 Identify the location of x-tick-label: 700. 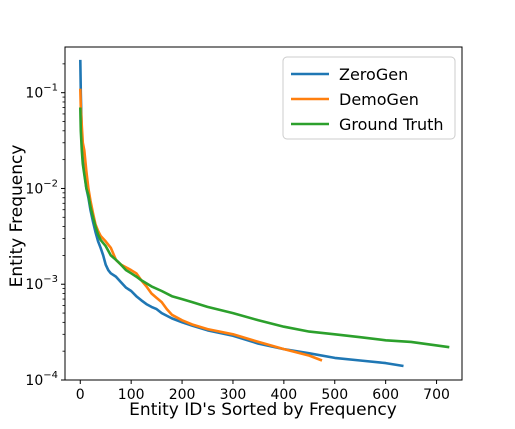
(436, 395).